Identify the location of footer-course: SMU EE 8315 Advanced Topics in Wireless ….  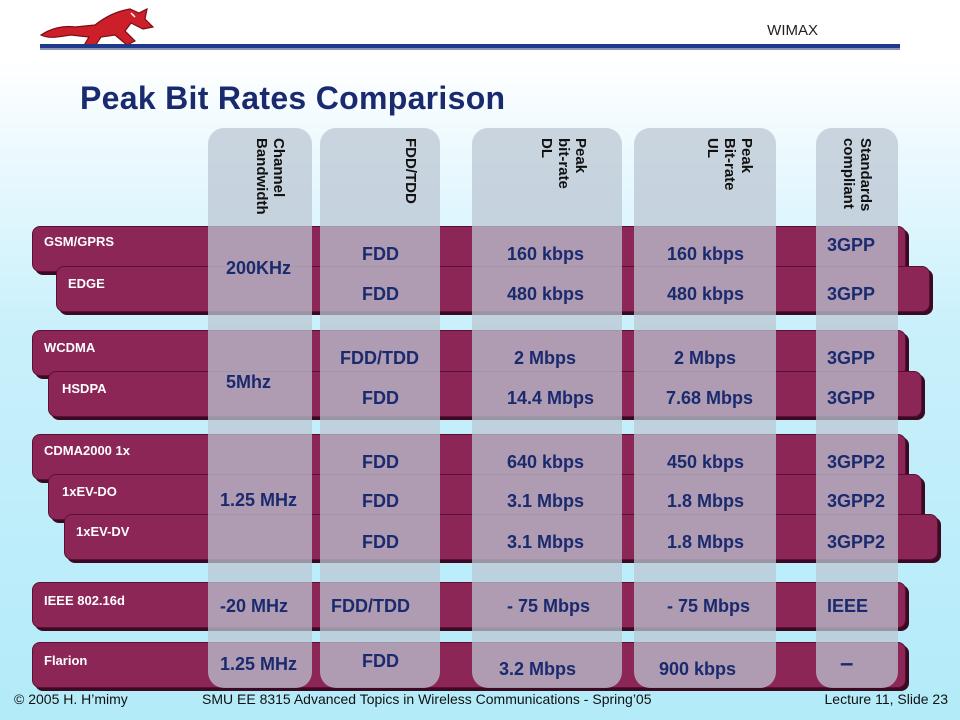
(427, 699).